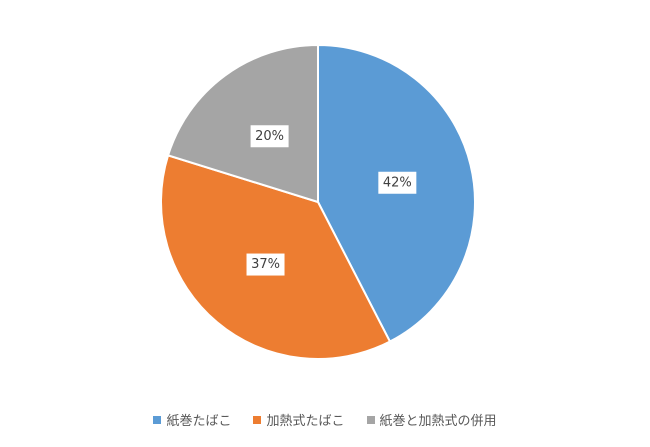 The height and width of the screenshot is (447, 650). I want to click on data-label: 37%, so click(265, 264).